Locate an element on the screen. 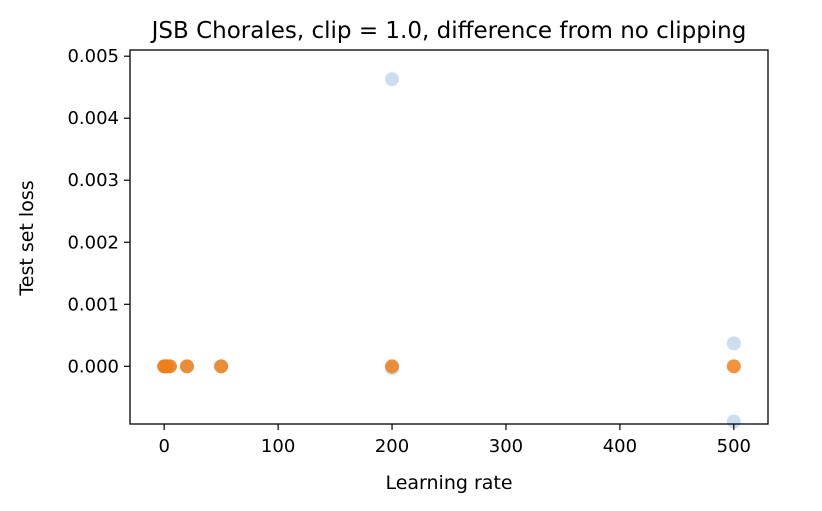 The image size is (822, 511). y-tick-label: 0.005 is located at coordinates (93, 56).